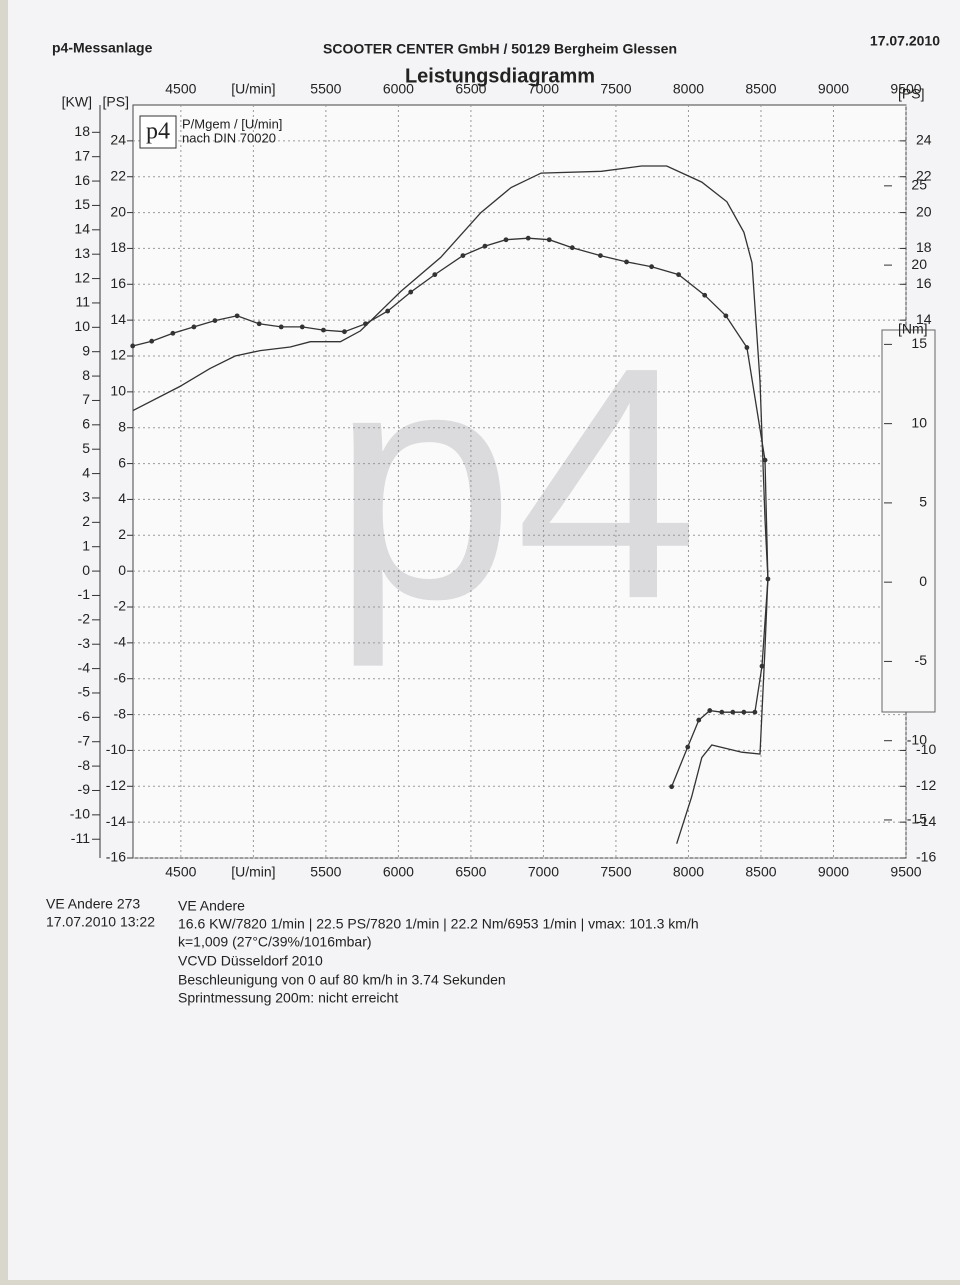  What do you see at coordinates (86, 375) in the screenshot?
I see `kw-tick-label: 8` at bounding box center [86, 375].